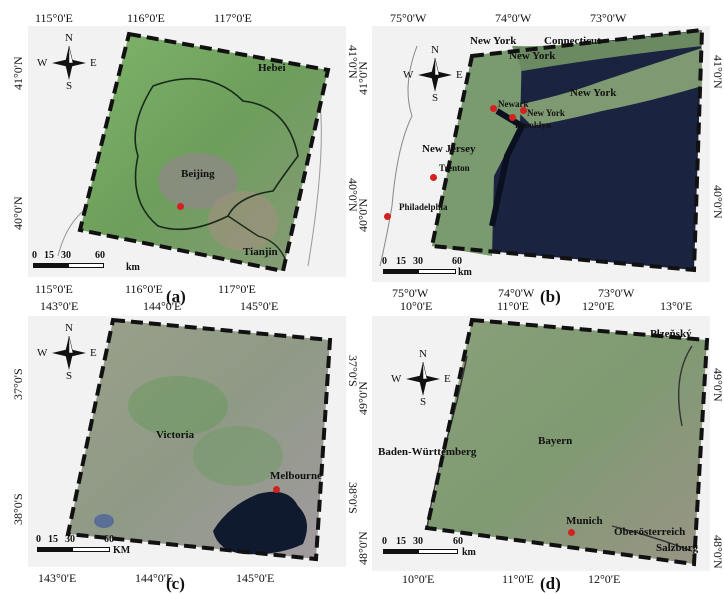 The height and width of the screenshot is (594, 724). Describe the element at coordinates (546, 113) in the screenshot. I see `label-new-york-city: New York` at that location.